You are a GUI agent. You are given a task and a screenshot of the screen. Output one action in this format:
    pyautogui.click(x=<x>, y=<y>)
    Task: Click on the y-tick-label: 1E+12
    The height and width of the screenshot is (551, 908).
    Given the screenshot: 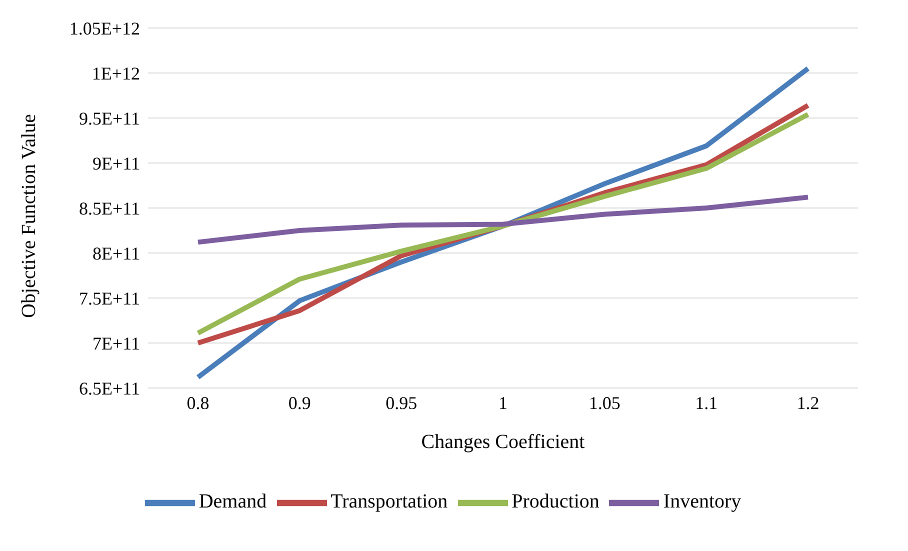 What is the action you would take?
    pyautogui.click(x=116, y=73)
    